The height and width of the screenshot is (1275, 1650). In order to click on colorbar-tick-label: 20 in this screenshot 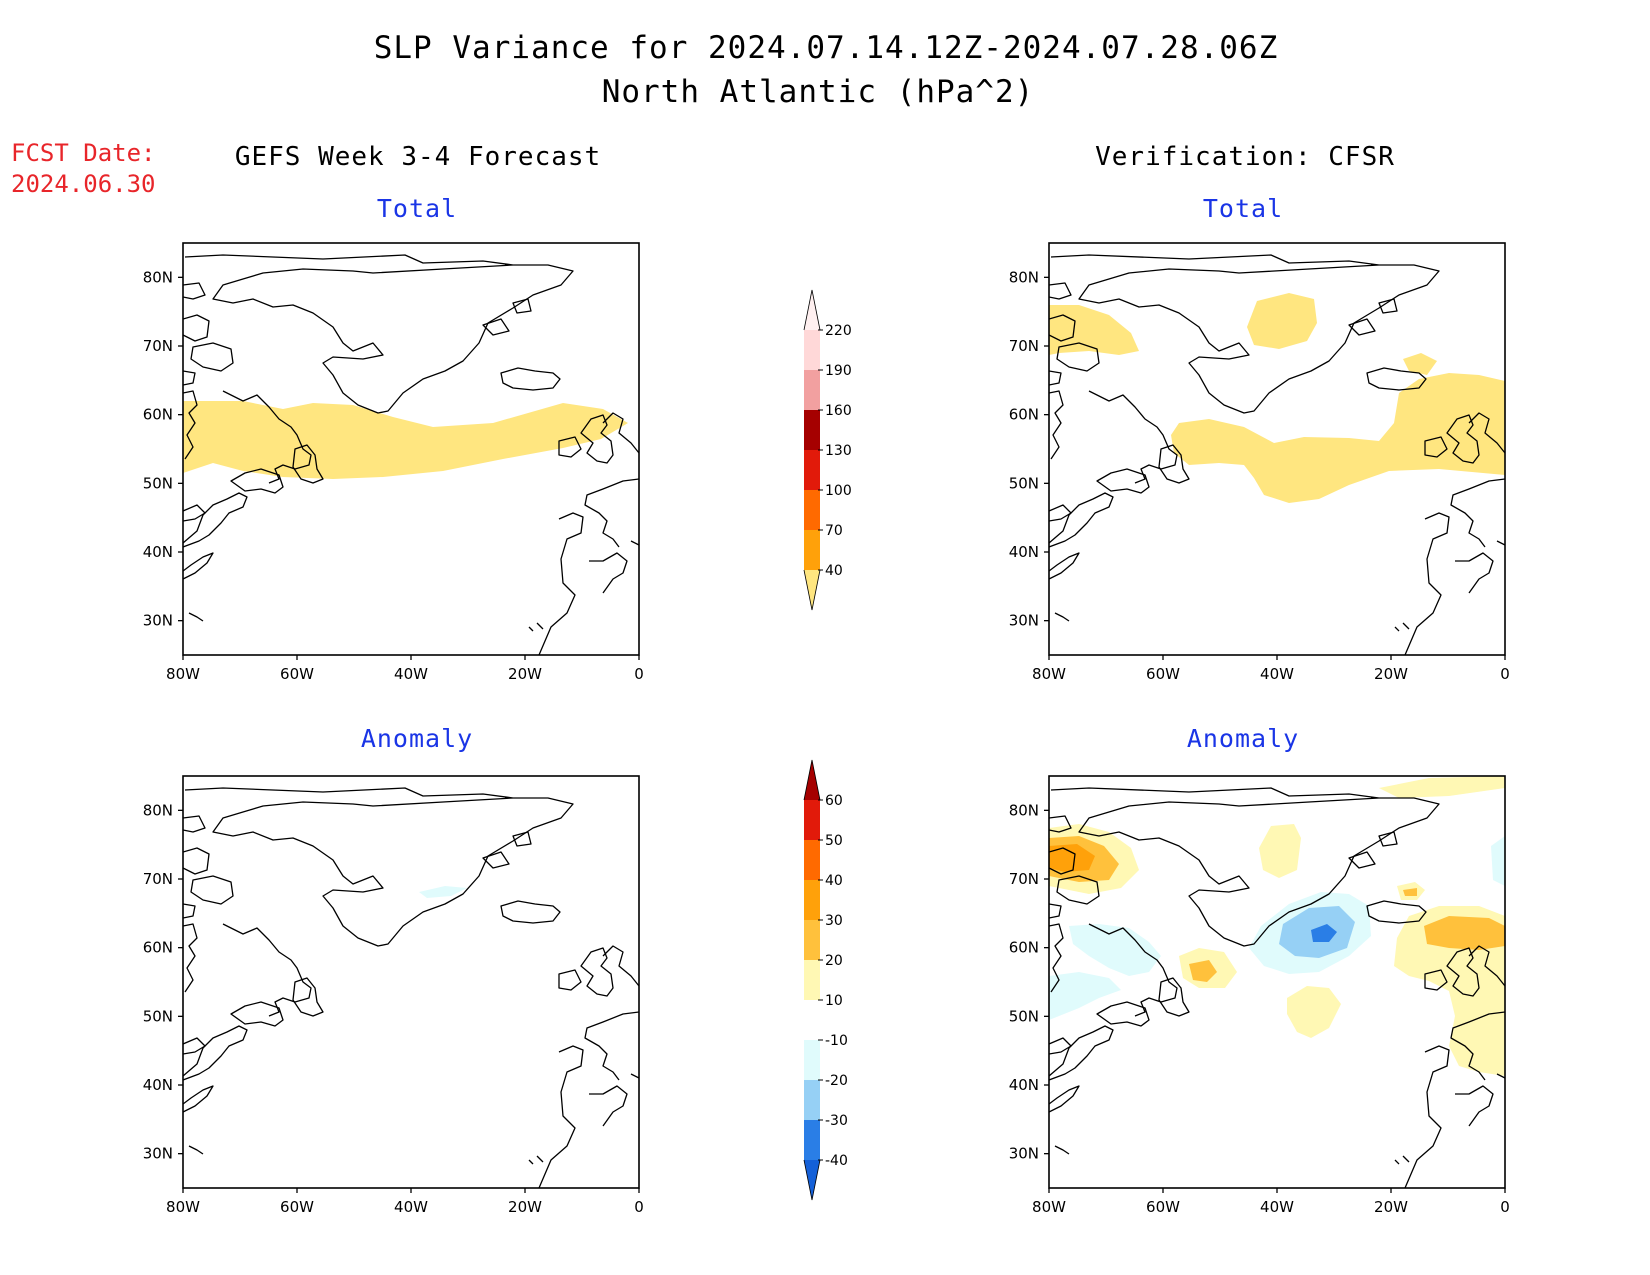, I will do `click(834, 961)`.